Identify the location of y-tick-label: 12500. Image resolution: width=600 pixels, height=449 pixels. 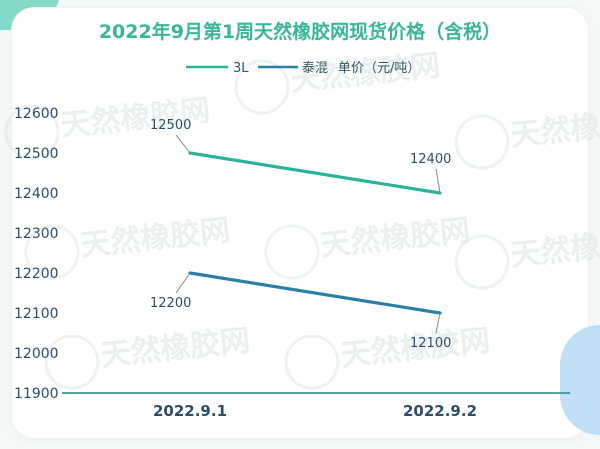
(36, 154).